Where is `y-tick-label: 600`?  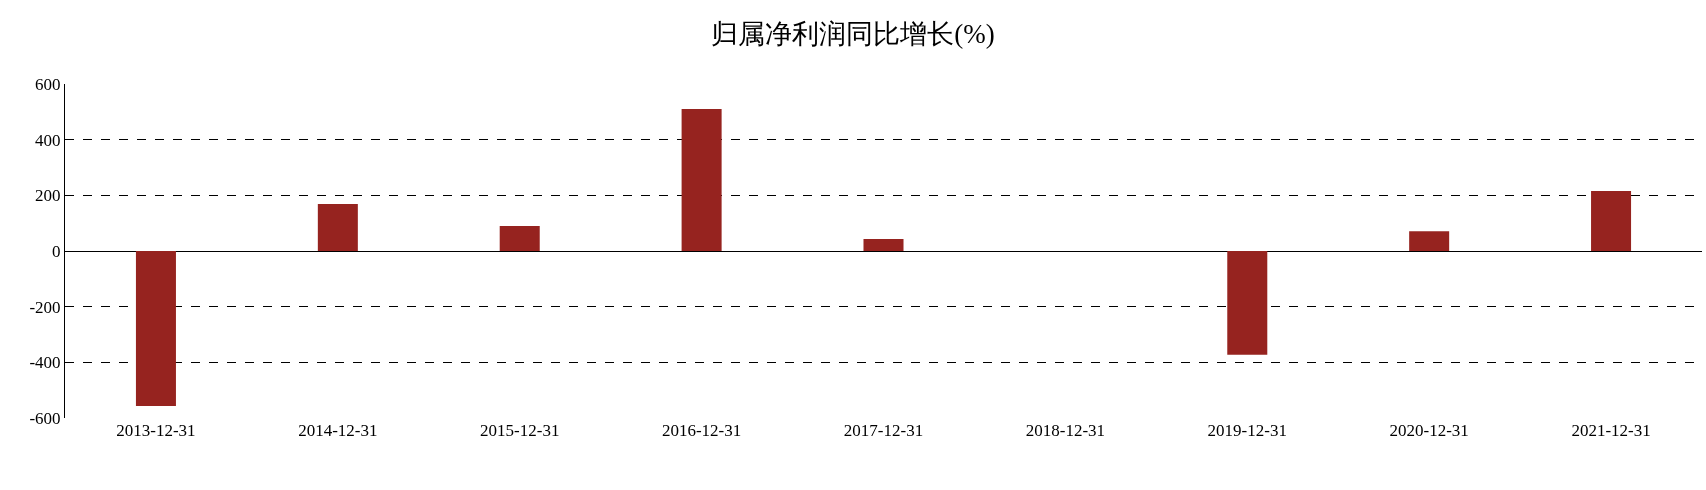
y-tick-label: 600 is located at coordinates (48, 84).